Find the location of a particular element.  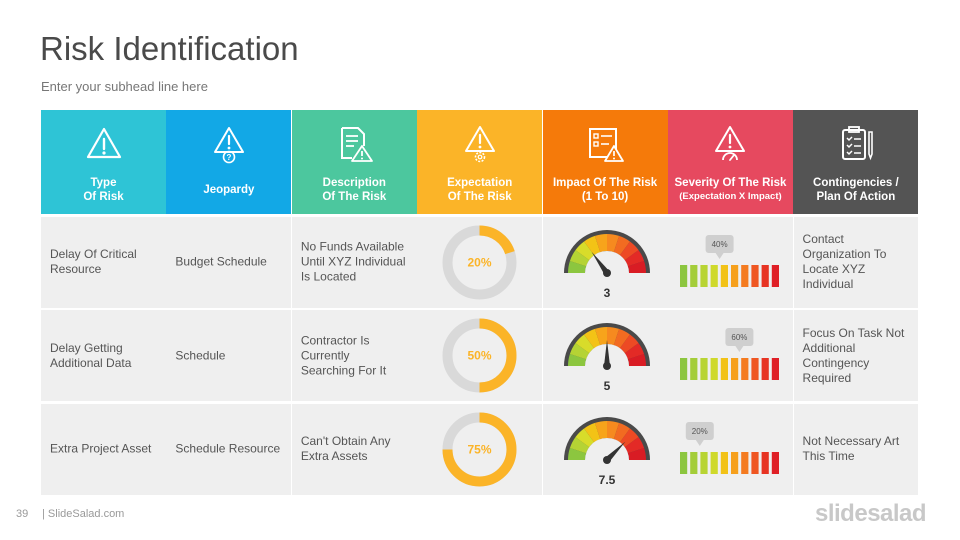

footer-site: | SlideSalad.com is located at coordinates (83, 514).